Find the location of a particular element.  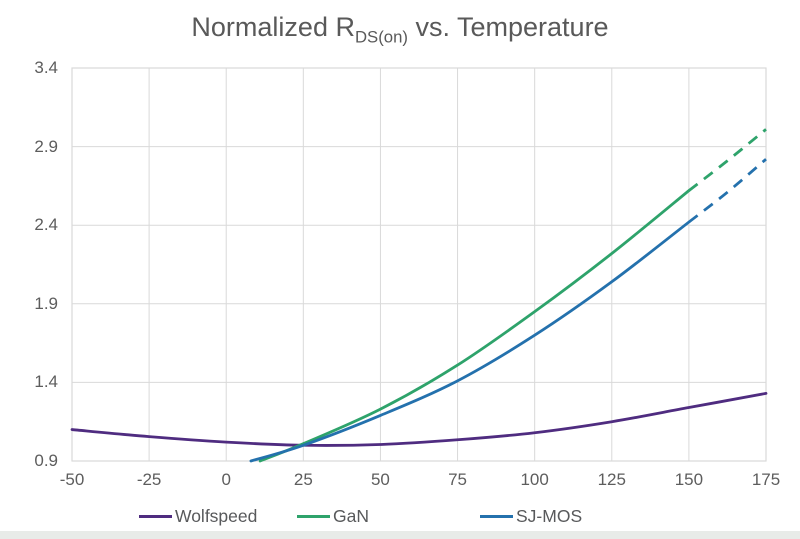

legend-item-sj-mos: SJ-MOS is located at coordinates (531, 516).